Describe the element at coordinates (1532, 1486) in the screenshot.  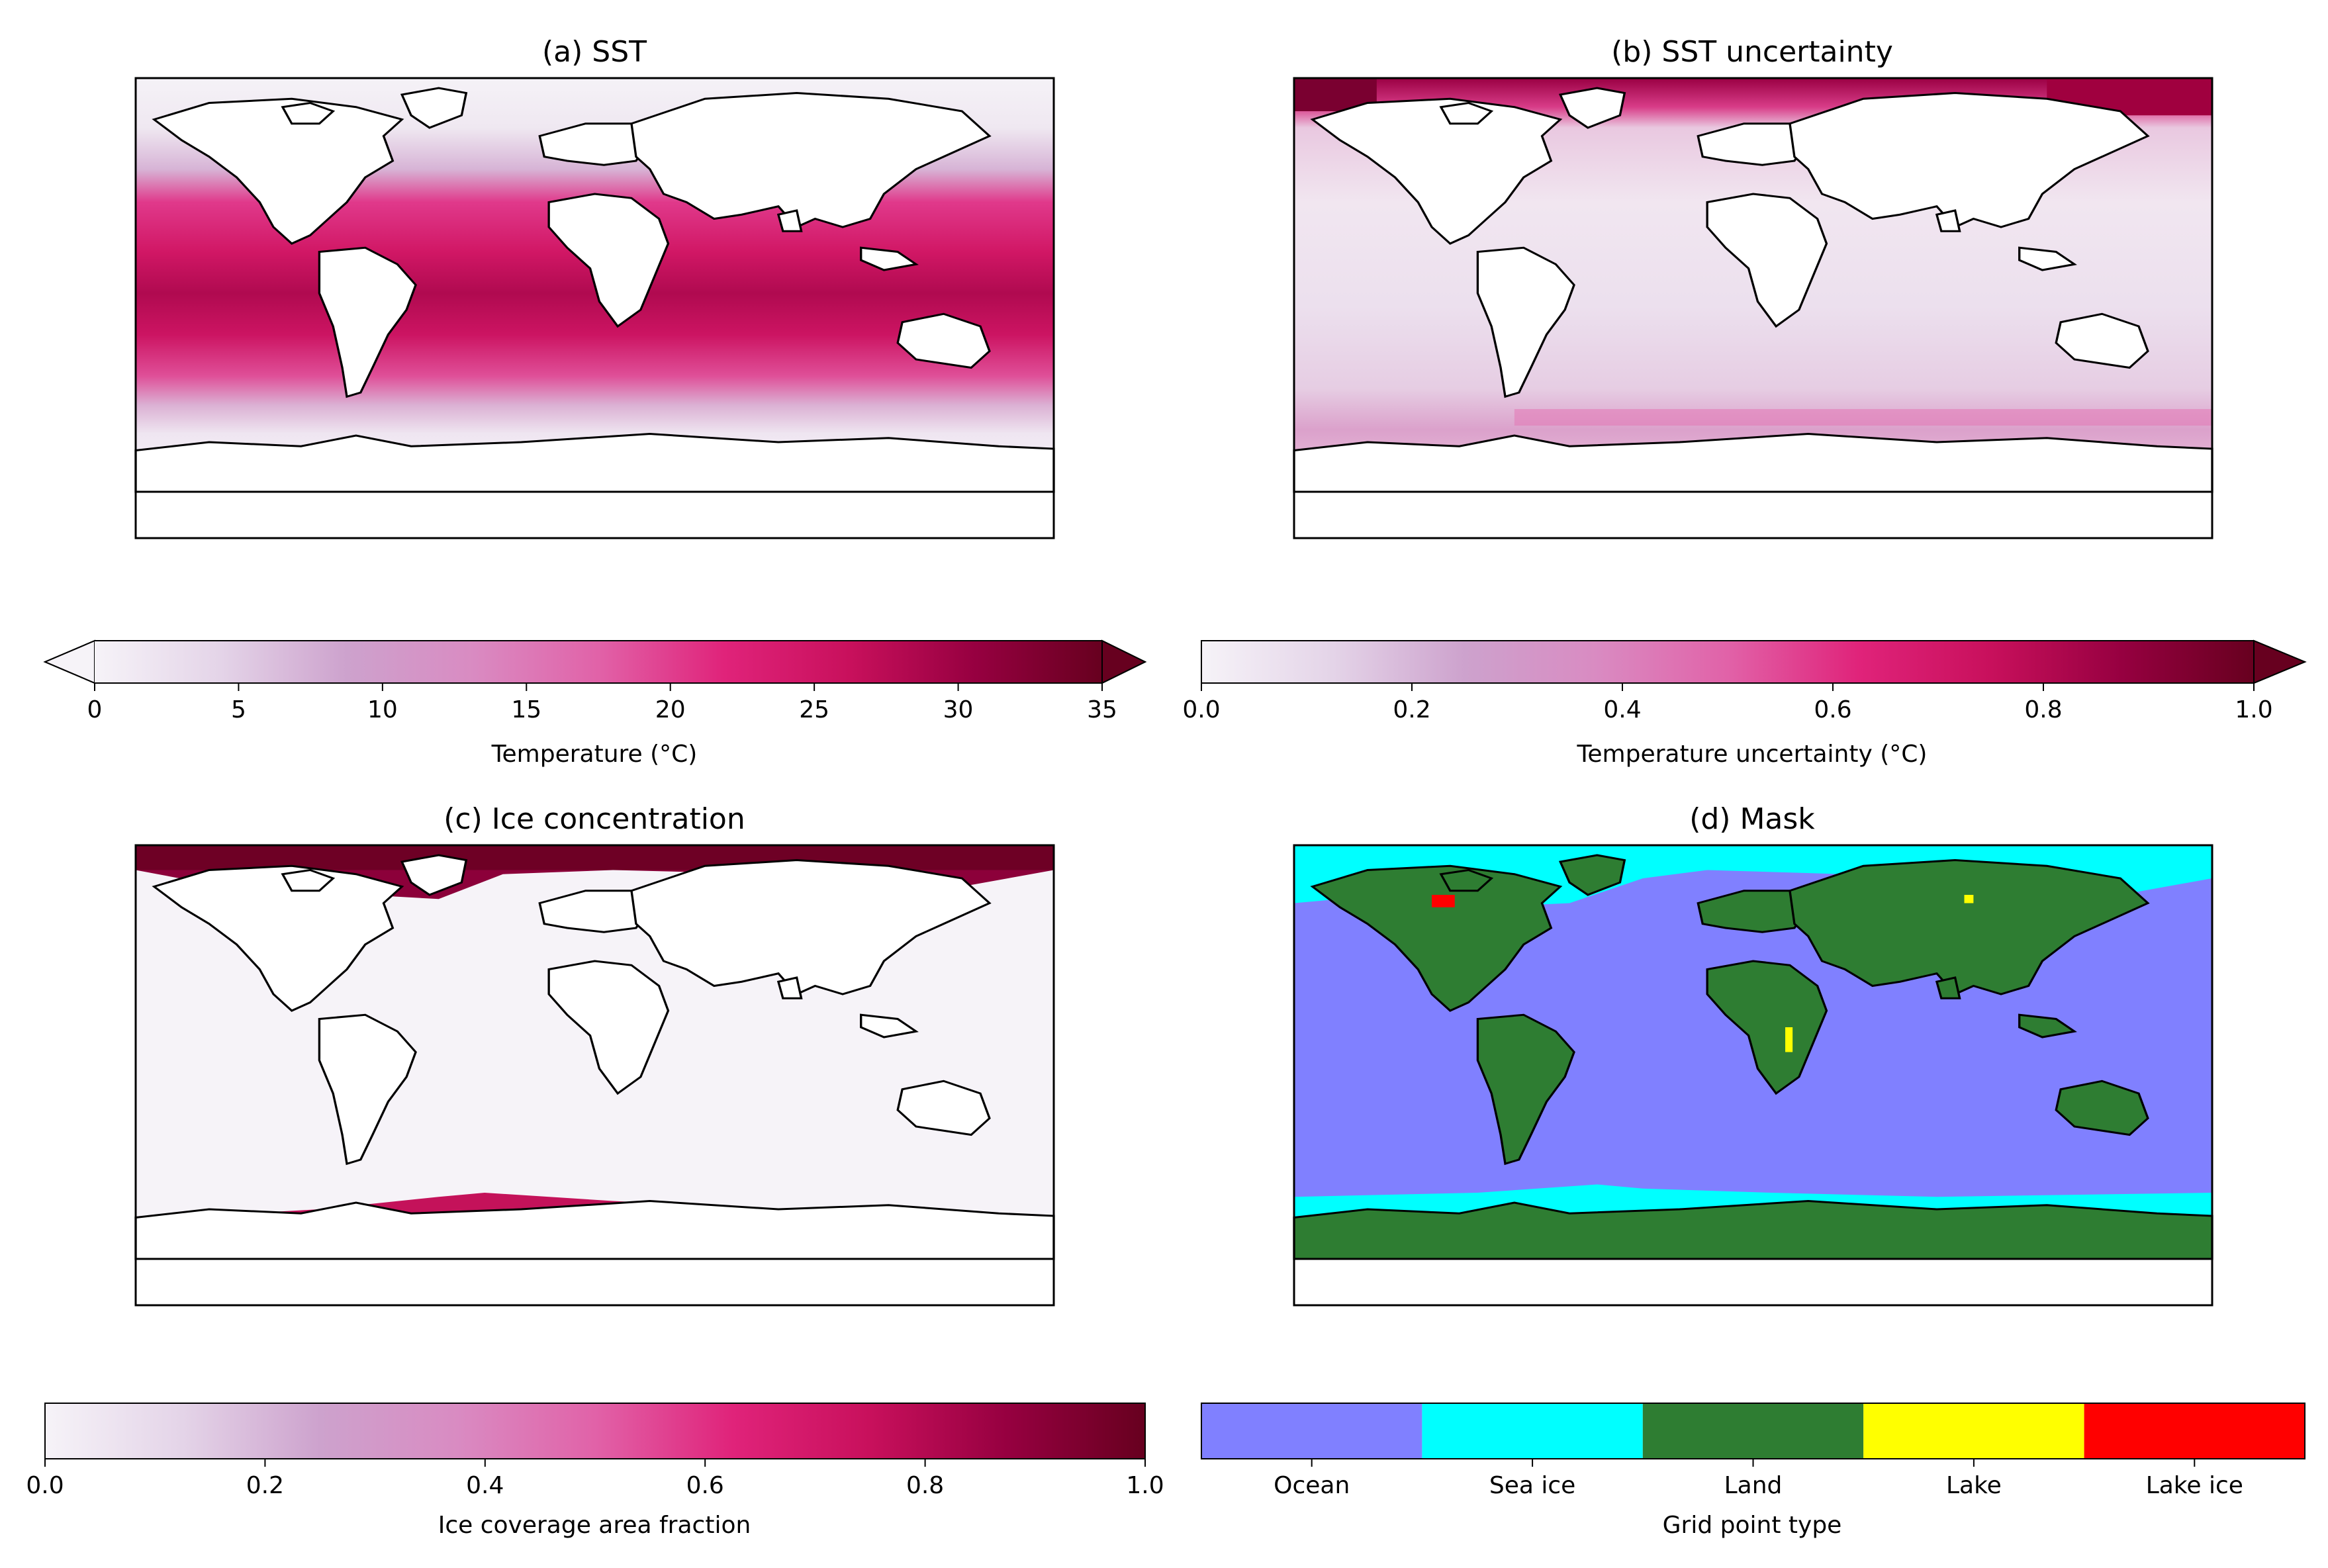
I see `mask-category-label: Sea ice` at that location.